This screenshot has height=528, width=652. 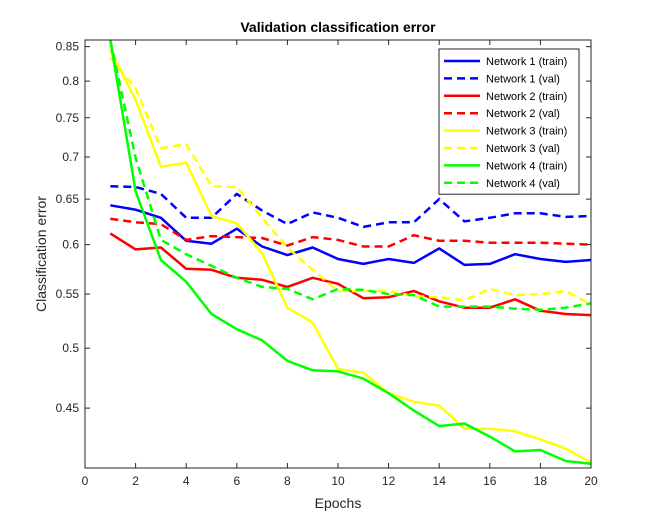 I want to click on y-tick-label: 0.85, so click(x=68, y=47).